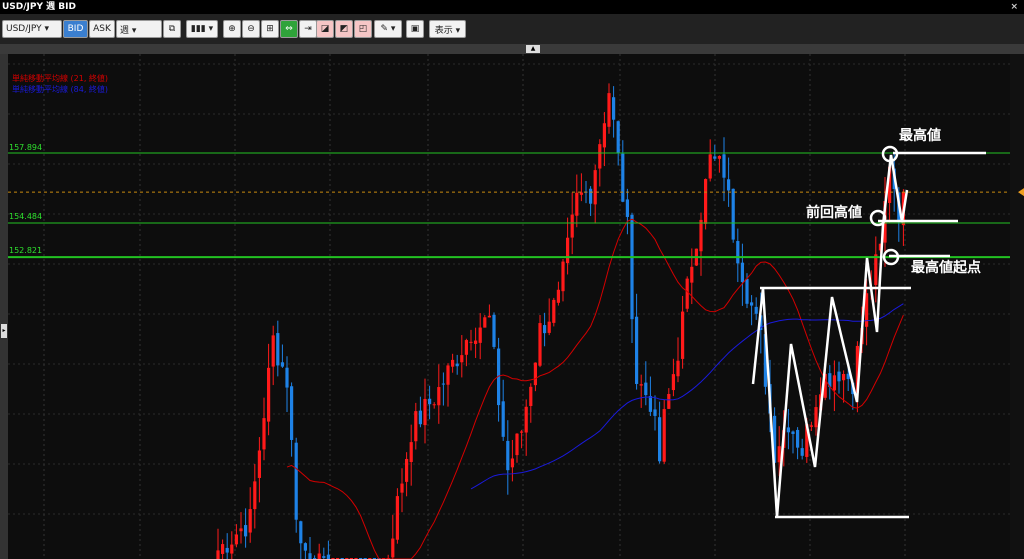 The width and height of the screenshot is (1024, 559). Describe the element at coordinates (388, 29) in the screenshot. I see `pen-select: ✎ ▾` at that location.